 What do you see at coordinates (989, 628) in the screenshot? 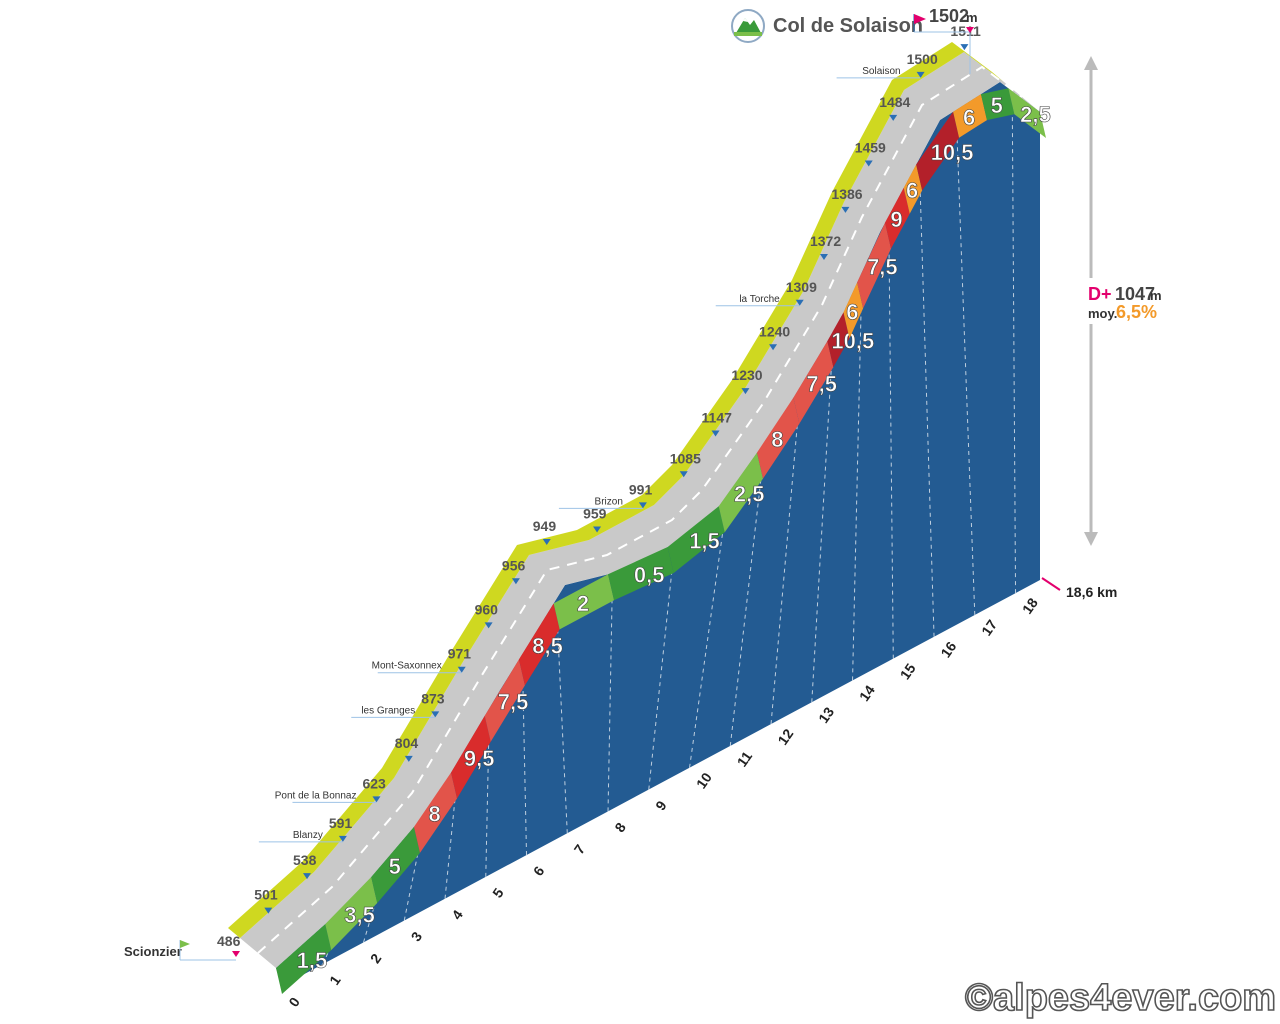
I see `km-tick-label: 17` at bounding box center [989, 628].